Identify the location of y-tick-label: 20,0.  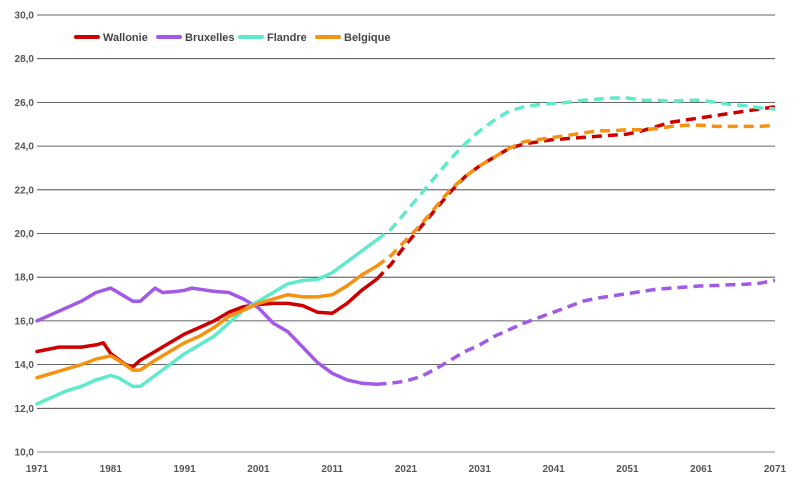
(25, 234).